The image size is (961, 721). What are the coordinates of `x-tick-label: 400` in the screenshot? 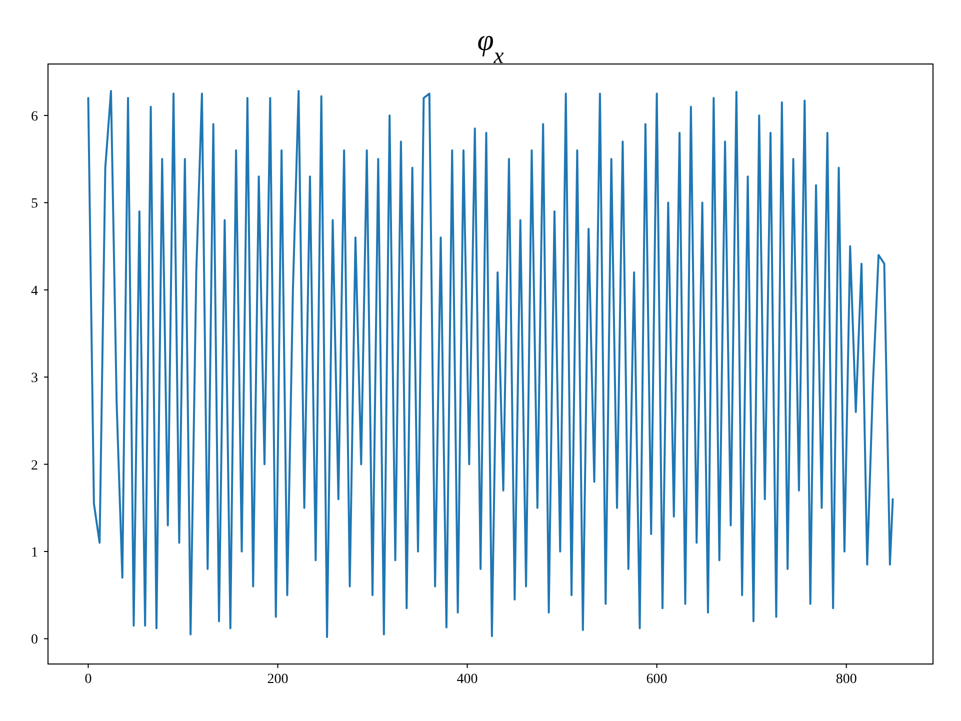 It's located at (467, 679).